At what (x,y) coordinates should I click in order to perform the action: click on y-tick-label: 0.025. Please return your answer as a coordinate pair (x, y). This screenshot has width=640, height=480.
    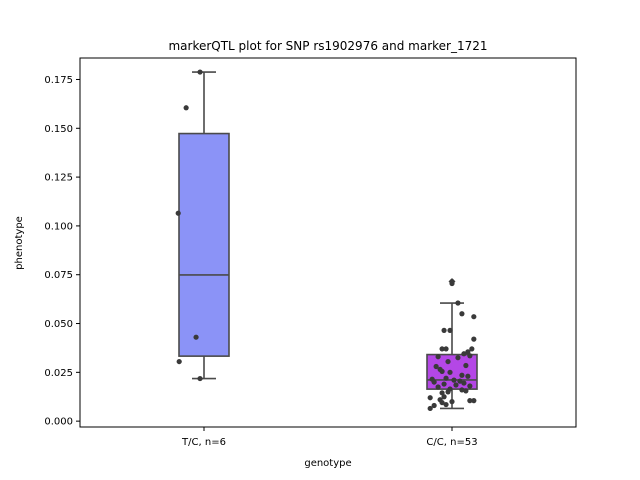
    Looking at the image, I should click on (58, 373).